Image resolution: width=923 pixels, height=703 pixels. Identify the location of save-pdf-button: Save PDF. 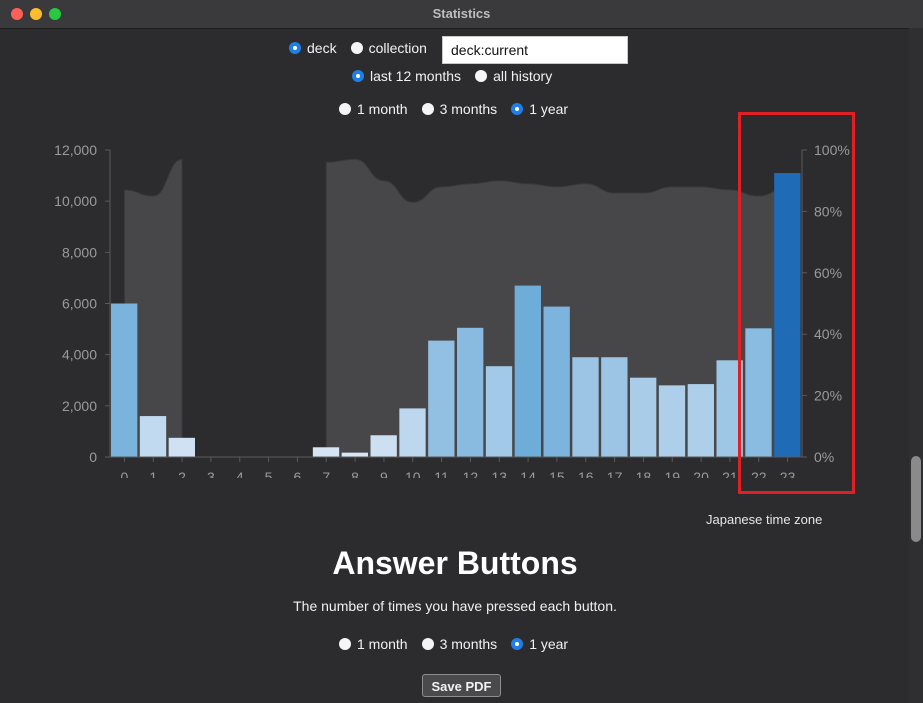
(461, 685).